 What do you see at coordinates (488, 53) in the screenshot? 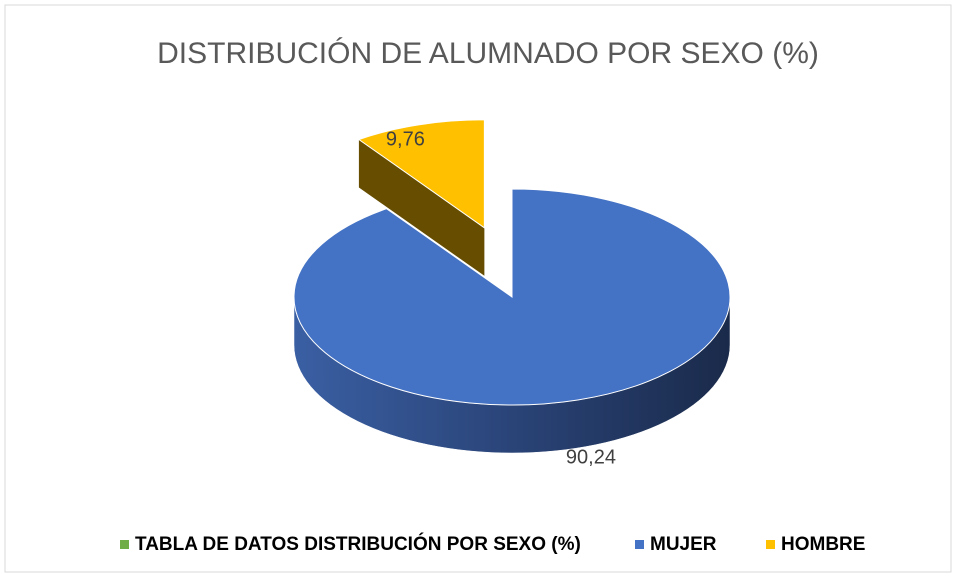
I see `chart-title: DISTRIBUCIÓN DE ALUMNADO POR SEXO (%)` at bounding box center [488, 53].